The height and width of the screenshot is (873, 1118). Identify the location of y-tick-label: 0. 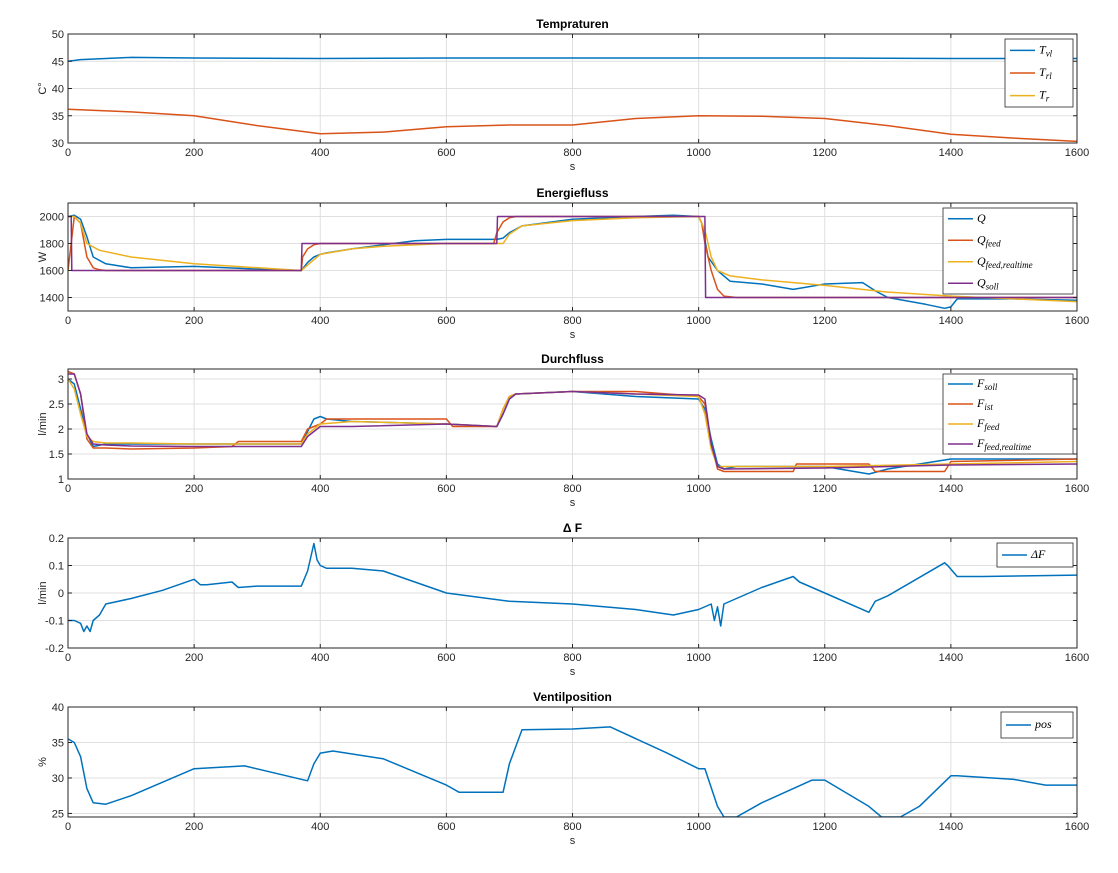
(61, 594).